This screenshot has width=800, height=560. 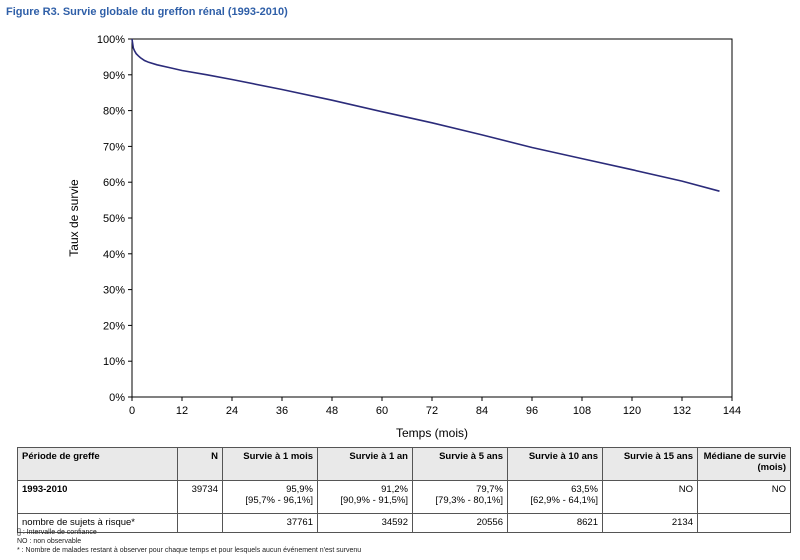 What do you see at coordinates (584, 489) in the screenshot?
I see `value: 63,5%` at bounding box center [584, 489].